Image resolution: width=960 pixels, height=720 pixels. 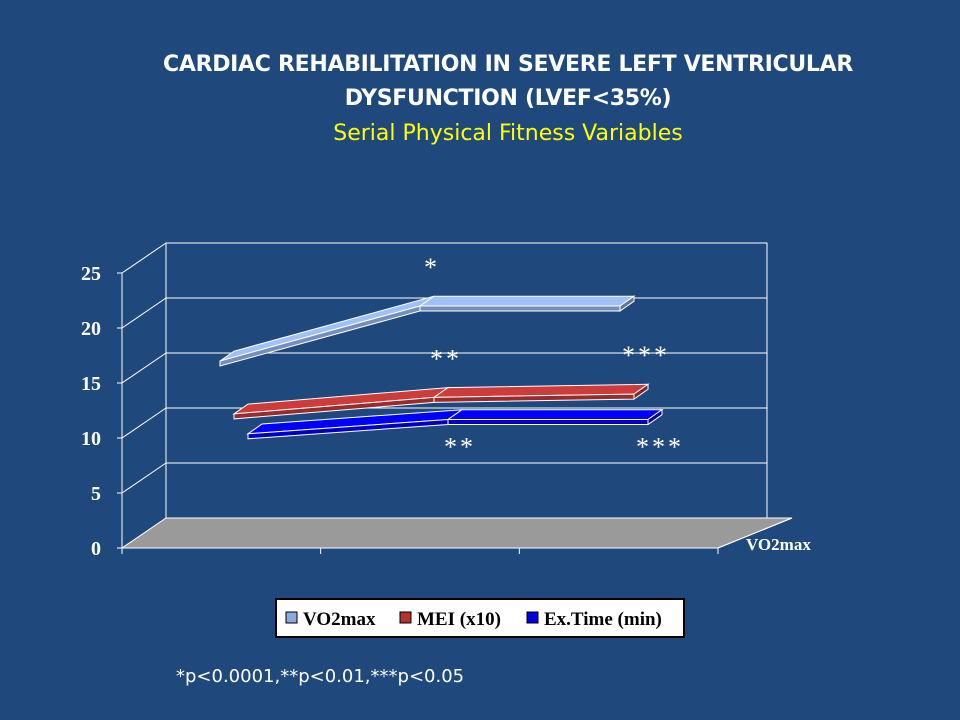 I want to click on legend-label: Ex.Time (min), so click(x=603, y=619).